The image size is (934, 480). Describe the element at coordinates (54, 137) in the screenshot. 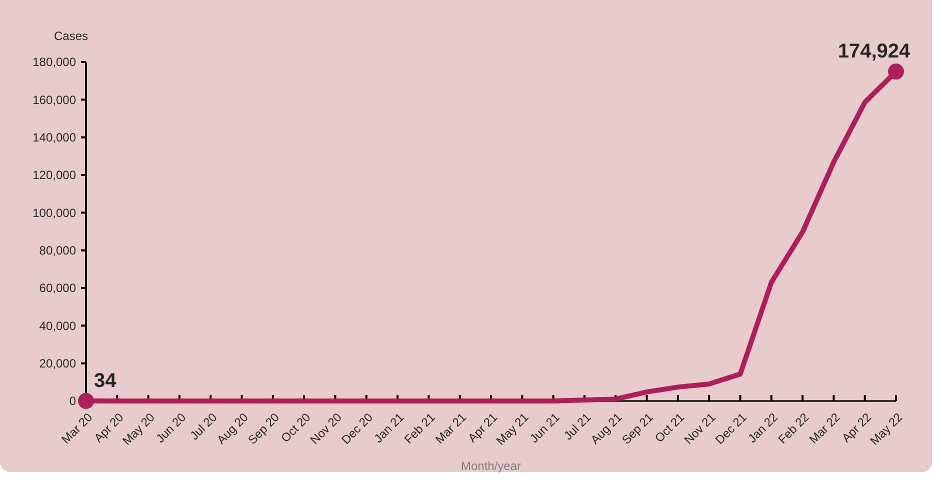

I see `y-tick-label: 140,000` at that location.